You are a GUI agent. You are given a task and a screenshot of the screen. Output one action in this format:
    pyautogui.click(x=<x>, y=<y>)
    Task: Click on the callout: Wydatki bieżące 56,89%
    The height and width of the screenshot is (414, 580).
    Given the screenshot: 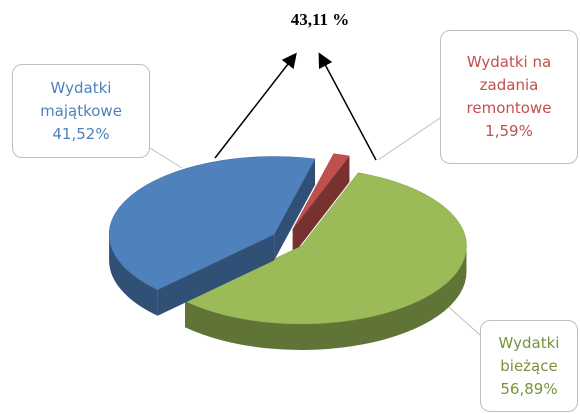 What is the action you would take?
    pyautogui.click(x=529, y=366)
    